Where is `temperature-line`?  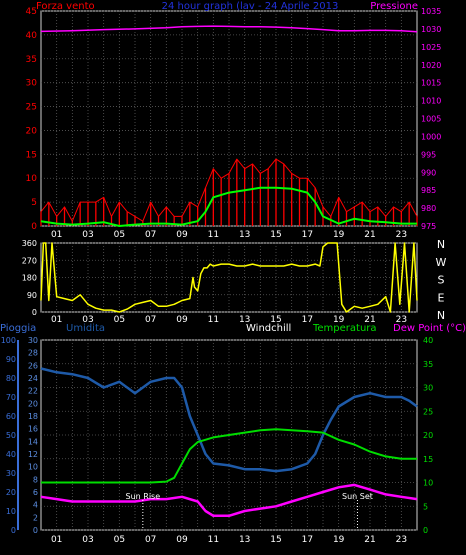
temperature-line is located at coordinates (229, 456).